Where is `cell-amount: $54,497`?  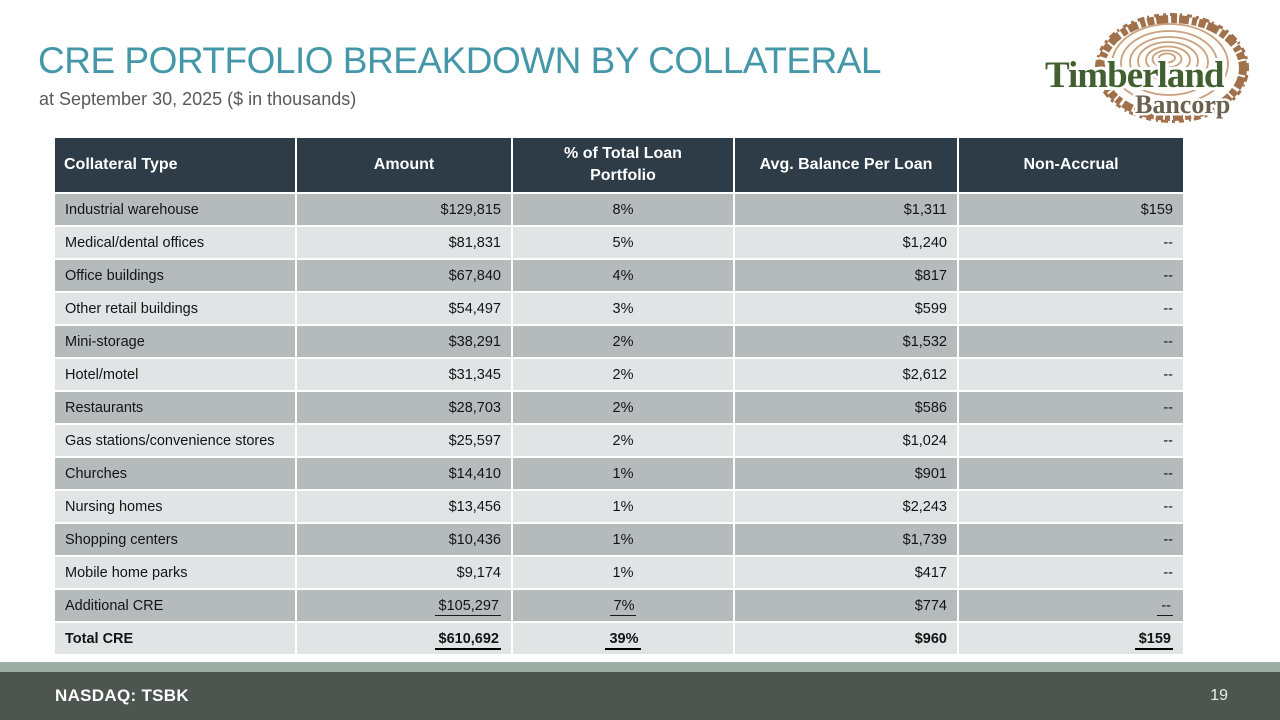
cell-amount: $54,497 is located at coordinates (404, 308).